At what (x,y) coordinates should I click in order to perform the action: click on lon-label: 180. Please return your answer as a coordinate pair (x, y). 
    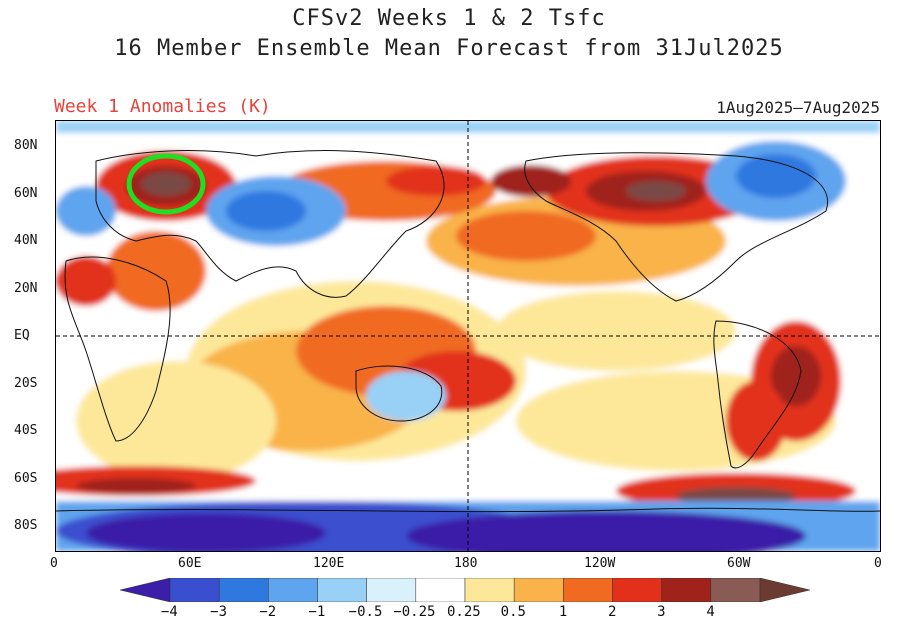
    Looking at the image, I should click on (466, 563).